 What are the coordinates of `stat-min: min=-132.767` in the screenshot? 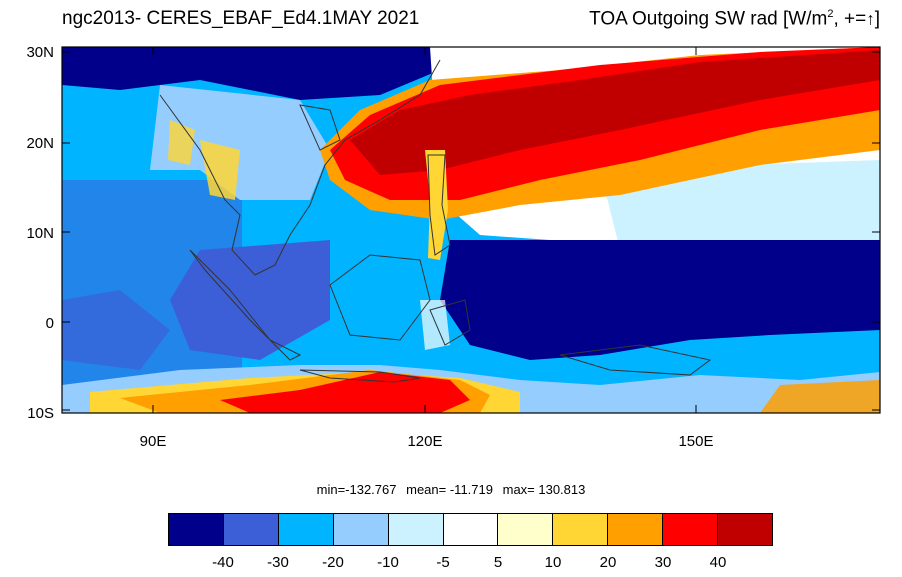 It's located at (356, 489).